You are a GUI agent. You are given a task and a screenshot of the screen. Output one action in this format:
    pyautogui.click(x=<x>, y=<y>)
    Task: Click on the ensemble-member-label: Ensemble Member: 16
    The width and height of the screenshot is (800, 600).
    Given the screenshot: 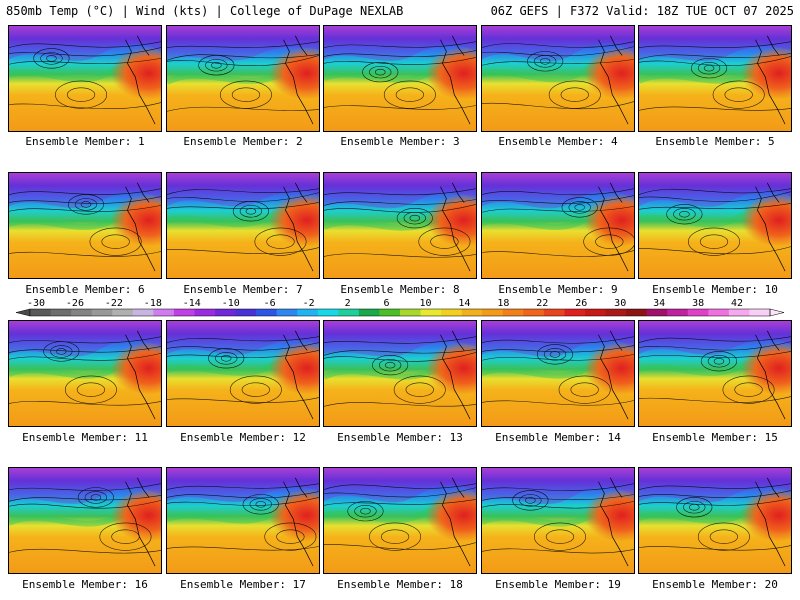 What is the action you would take?
    pyautogui.click(x=85, y=584)
    